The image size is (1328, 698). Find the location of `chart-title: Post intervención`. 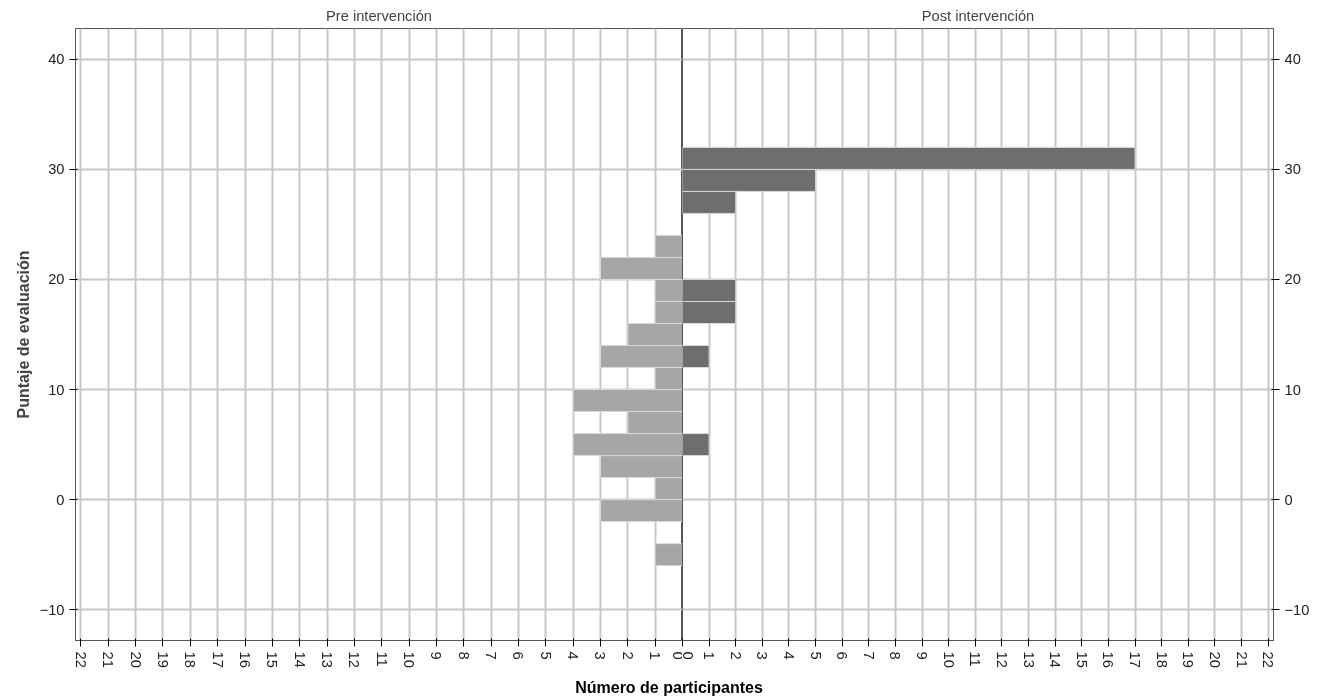

chart-title: Post intervención is located at coordinates (978, 15).